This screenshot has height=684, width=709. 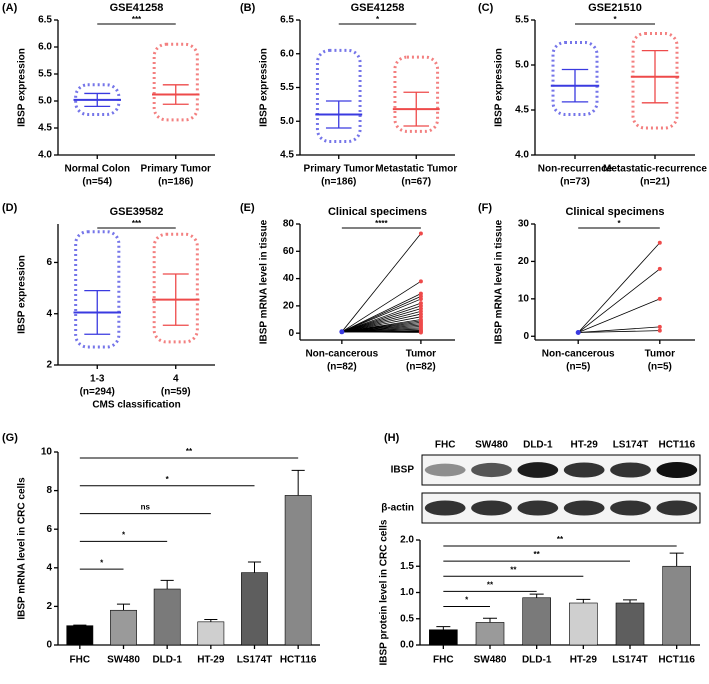 I want to click on y-tick-label: 0, so click(x=49, y=645).